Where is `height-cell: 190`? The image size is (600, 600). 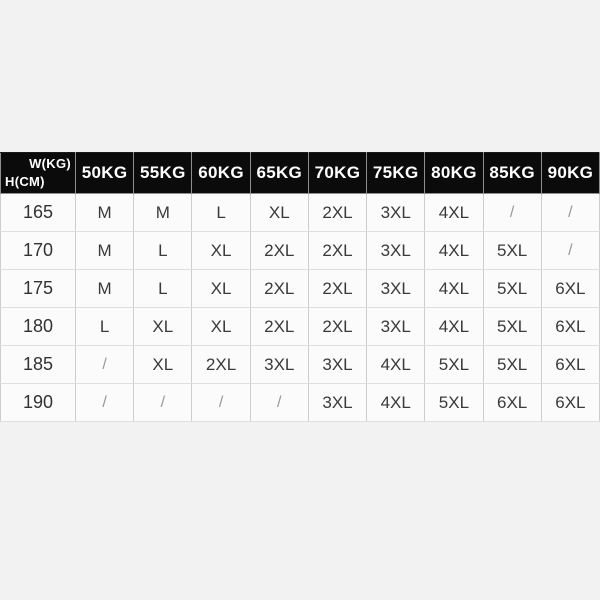
height-cell: 190 is located at coordinates (38, 402).